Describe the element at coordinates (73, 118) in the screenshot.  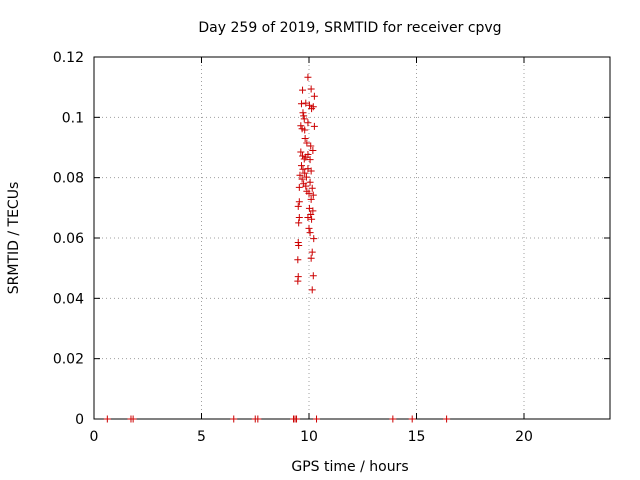
I see `y-tick-label: 0.1` at that location.